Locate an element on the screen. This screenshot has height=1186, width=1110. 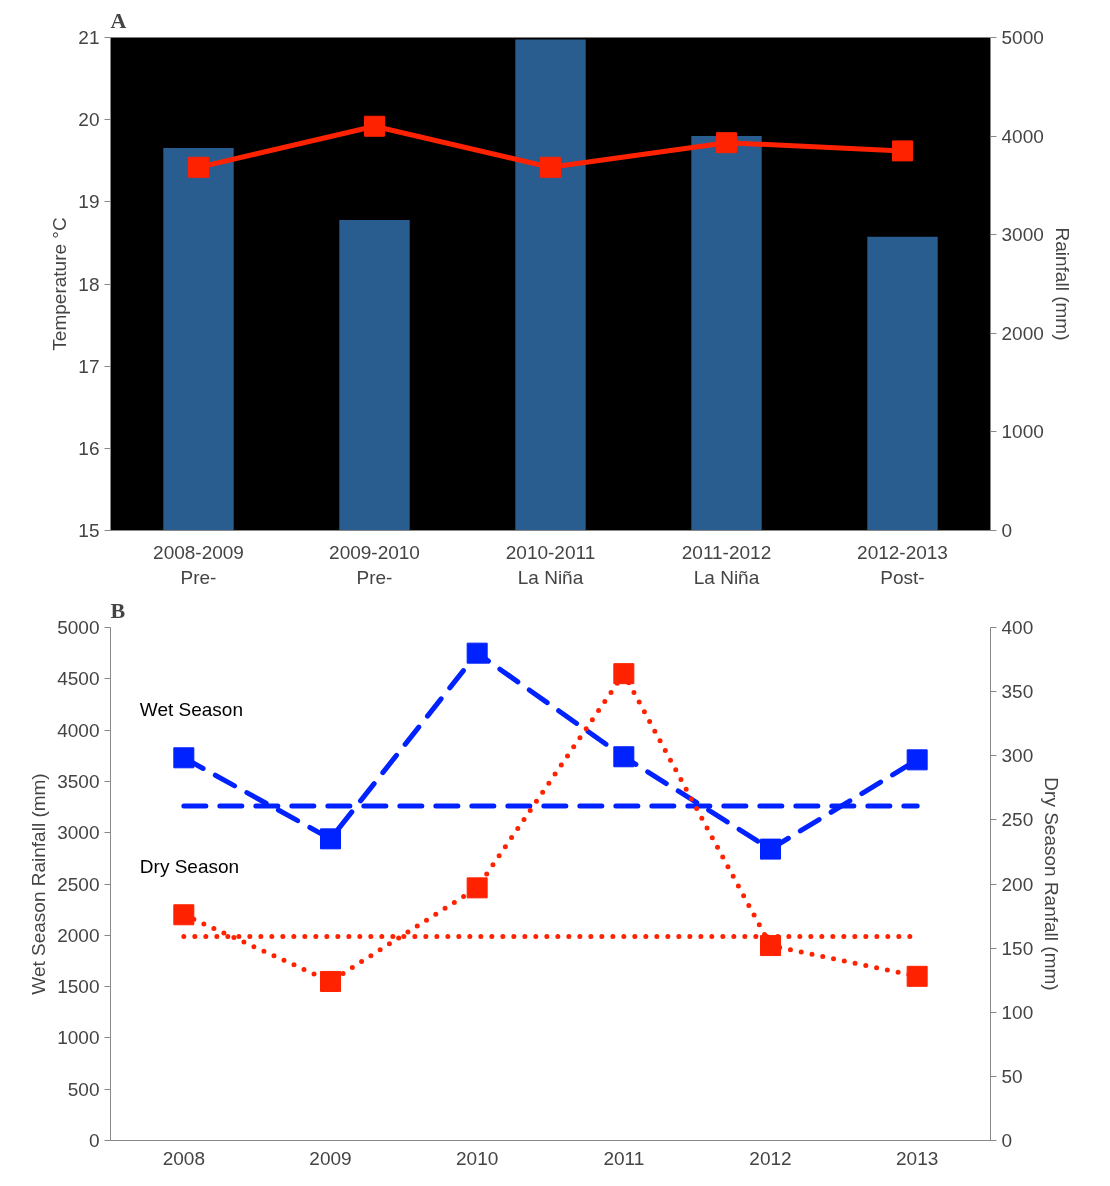
y-tick-label: 16 is located at coordinates (89, 448).